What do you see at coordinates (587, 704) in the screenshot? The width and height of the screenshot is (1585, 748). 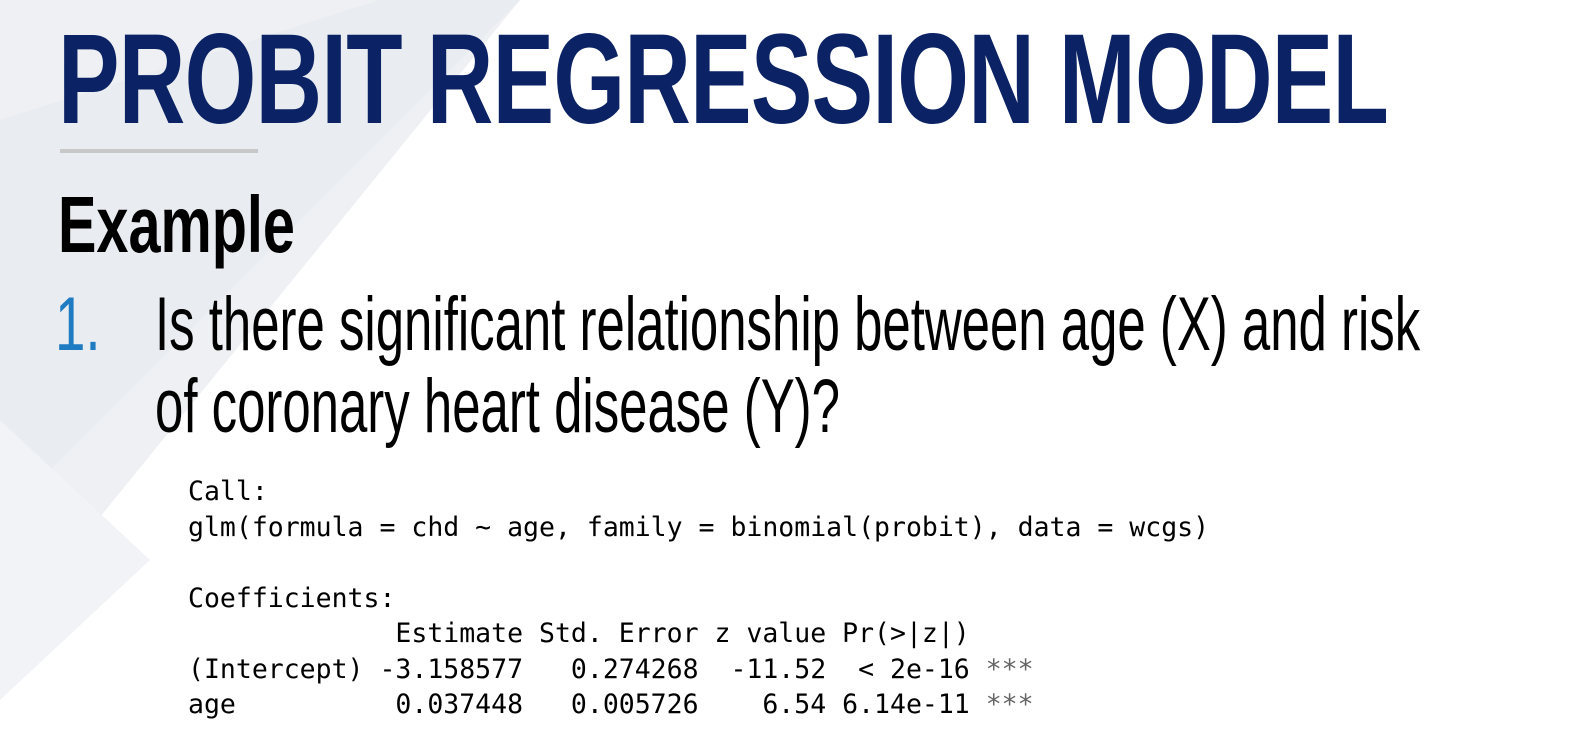 I see `r-row-values: age 0.037448 0.005726 6.54 6.14e-11` at bounding box center [587, 704].